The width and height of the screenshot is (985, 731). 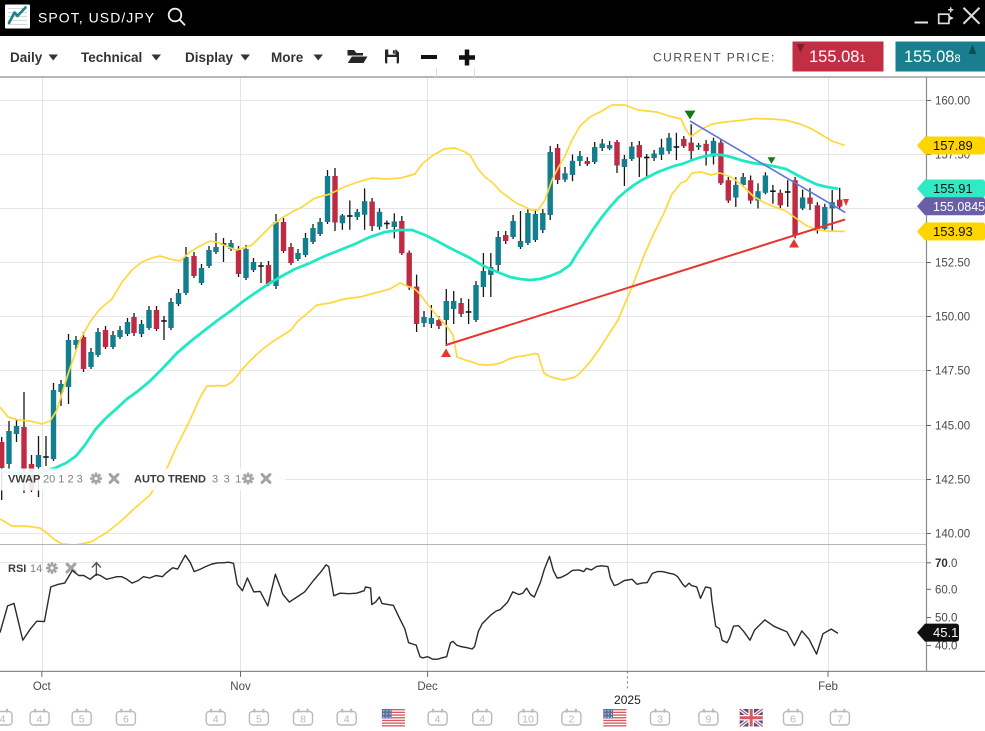 What do you see at coordinates (953, 145) in the screenshot?
I see `svg-text: 157.89` at bounding box center [953, 145].